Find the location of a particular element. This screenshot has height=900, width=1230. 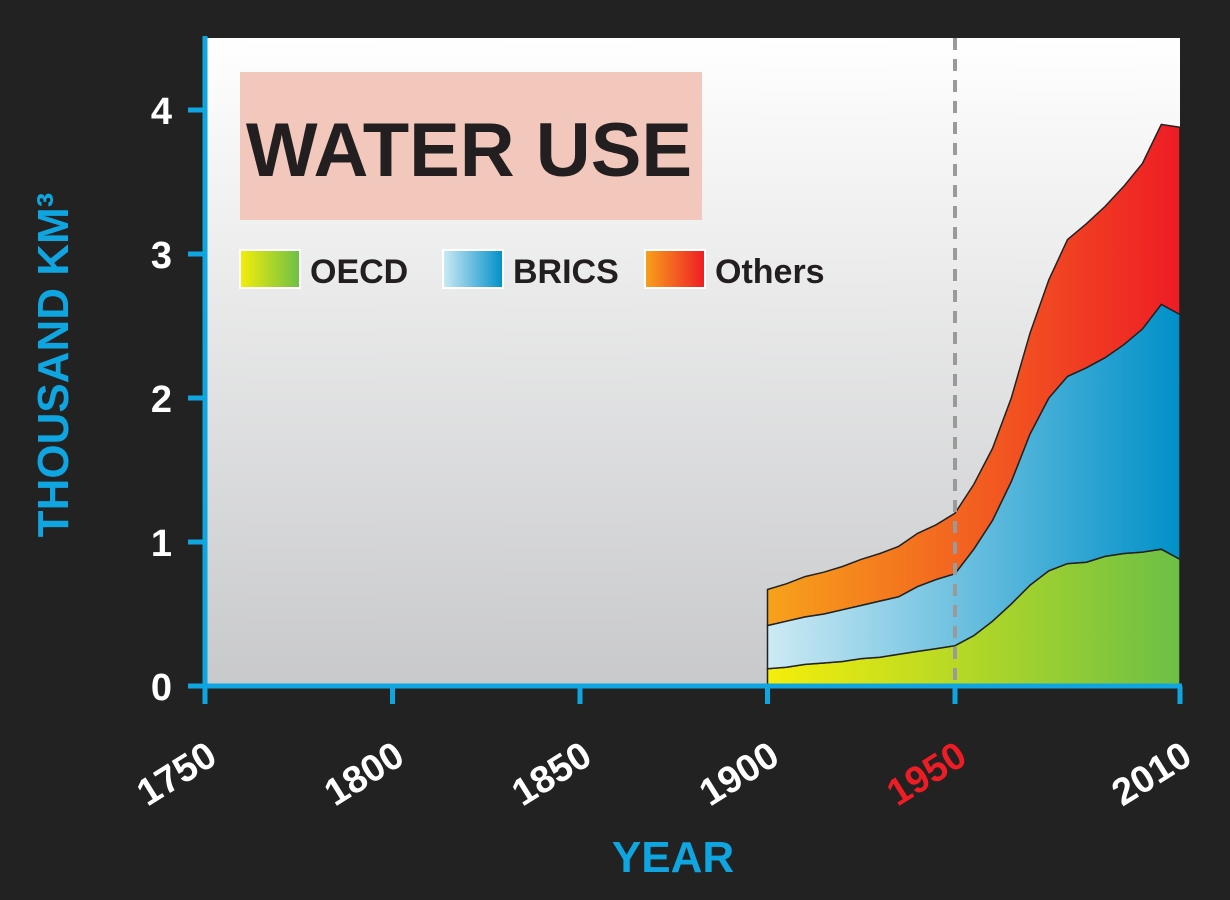

x-tick-label: 1900 is located at coordinates (739, 774).